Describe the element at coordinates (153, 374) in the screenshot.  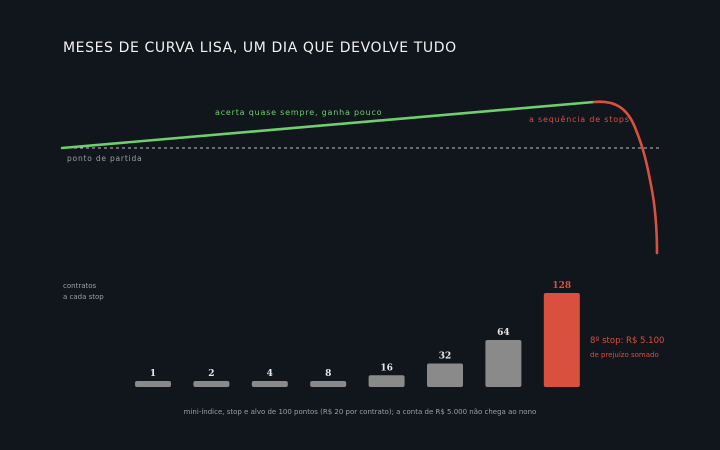
I see `bar-value-label: 1` at that location.